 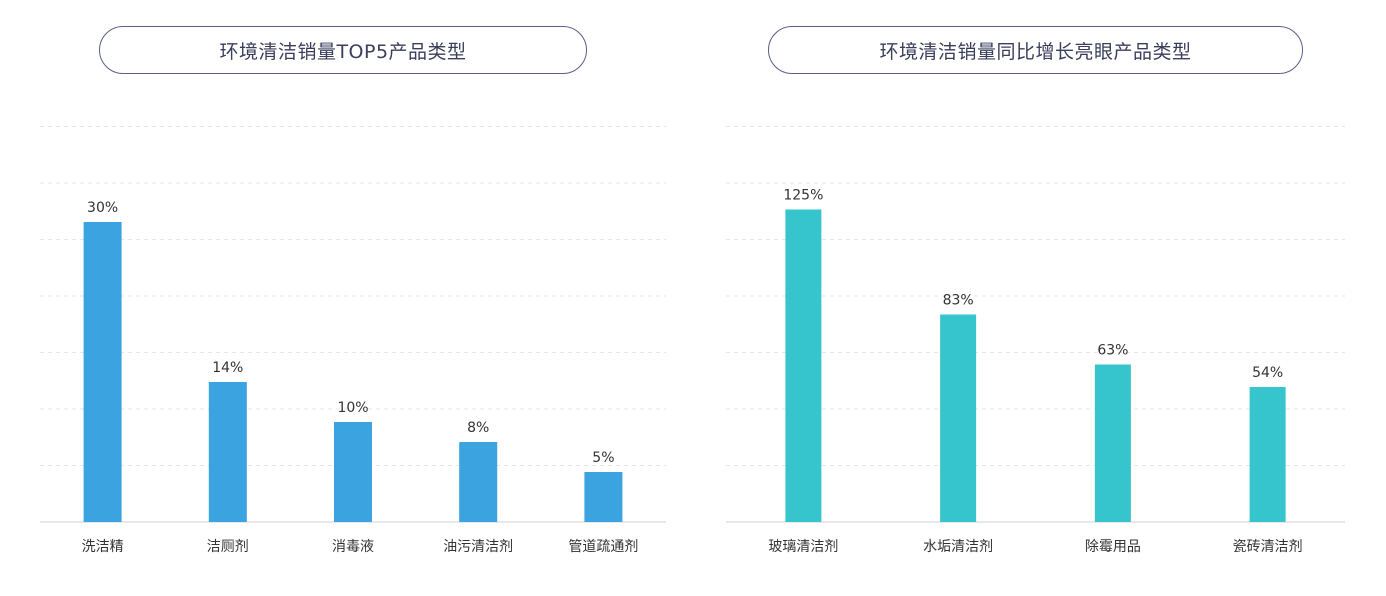 What do you see at coordinates (103, 547) in the screenshot?
I see `category-tick-label: 洗洁精` at bounding box center [103, 547].